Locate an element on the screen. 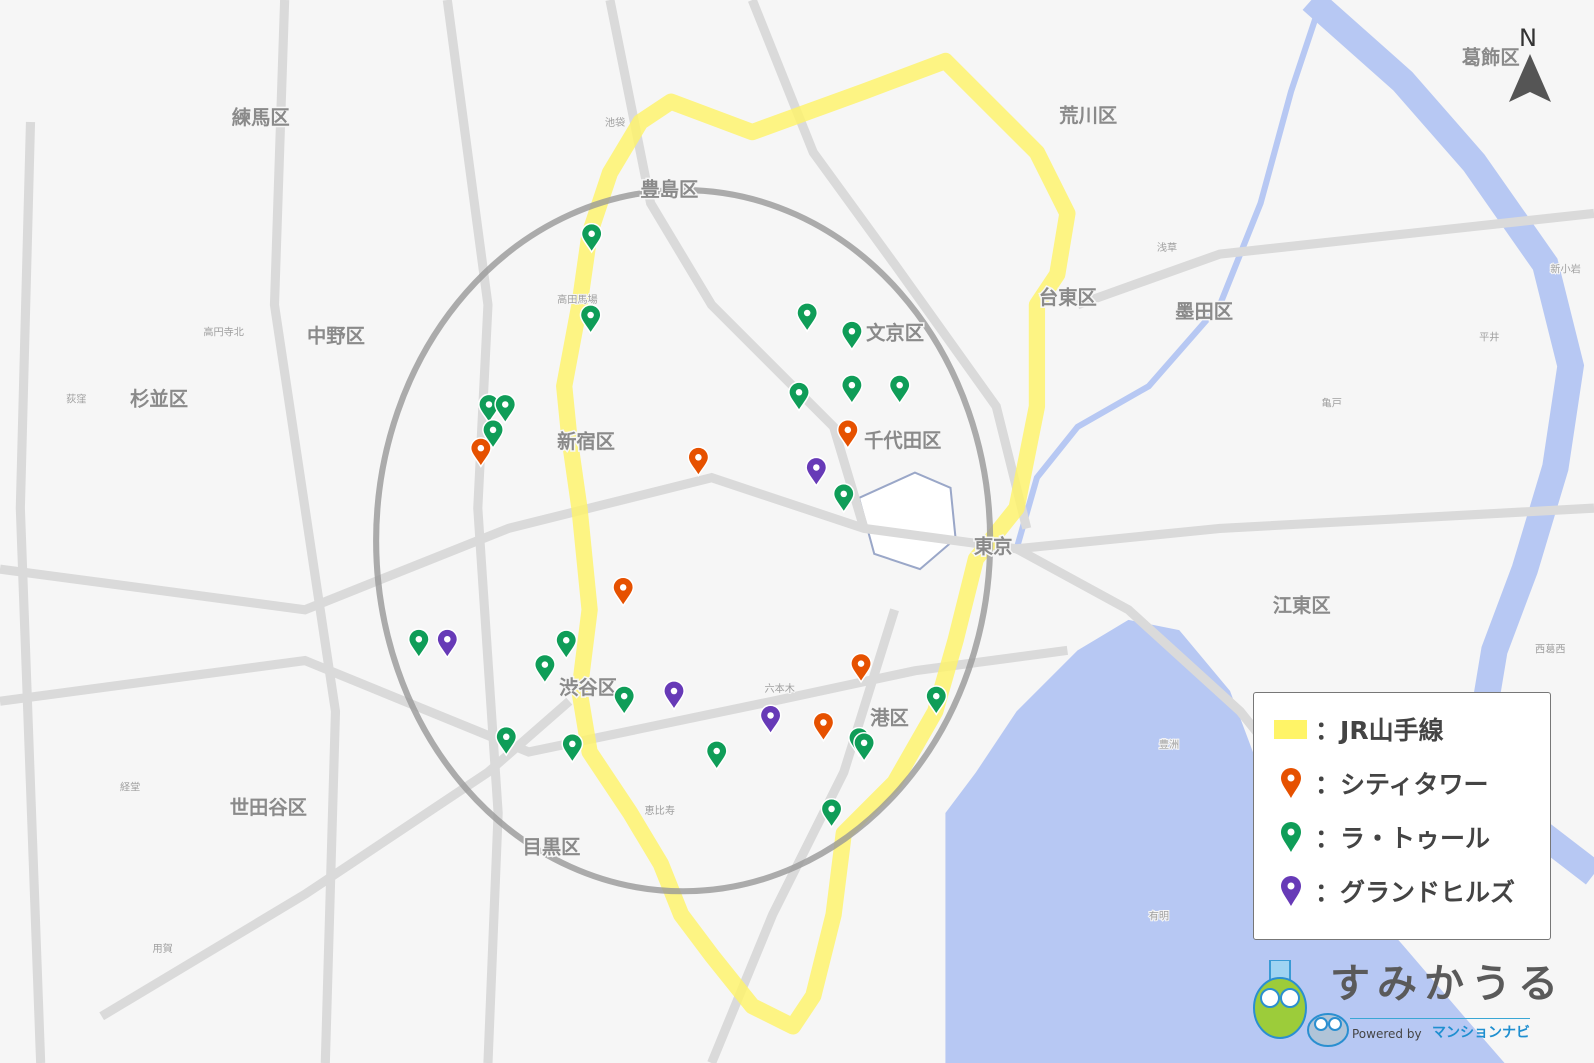  ward-label: 江東区 is located at coordinates (1302, 605).